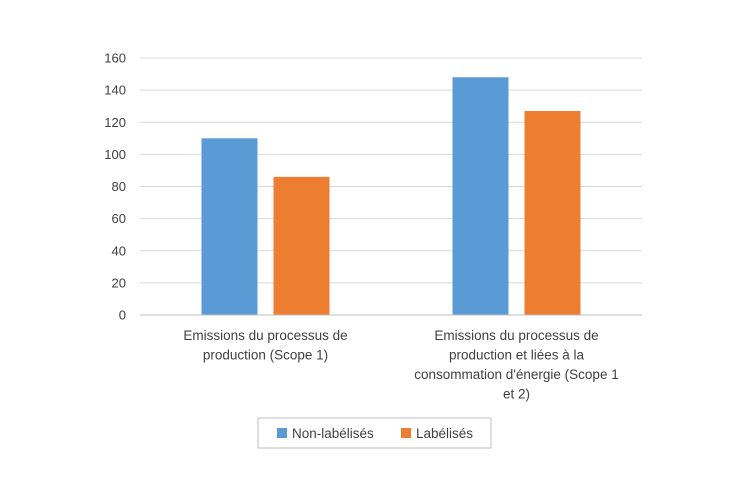 The image size is (750, 500). I want to click on x-category-label-line: et 2), so click(516, 394).